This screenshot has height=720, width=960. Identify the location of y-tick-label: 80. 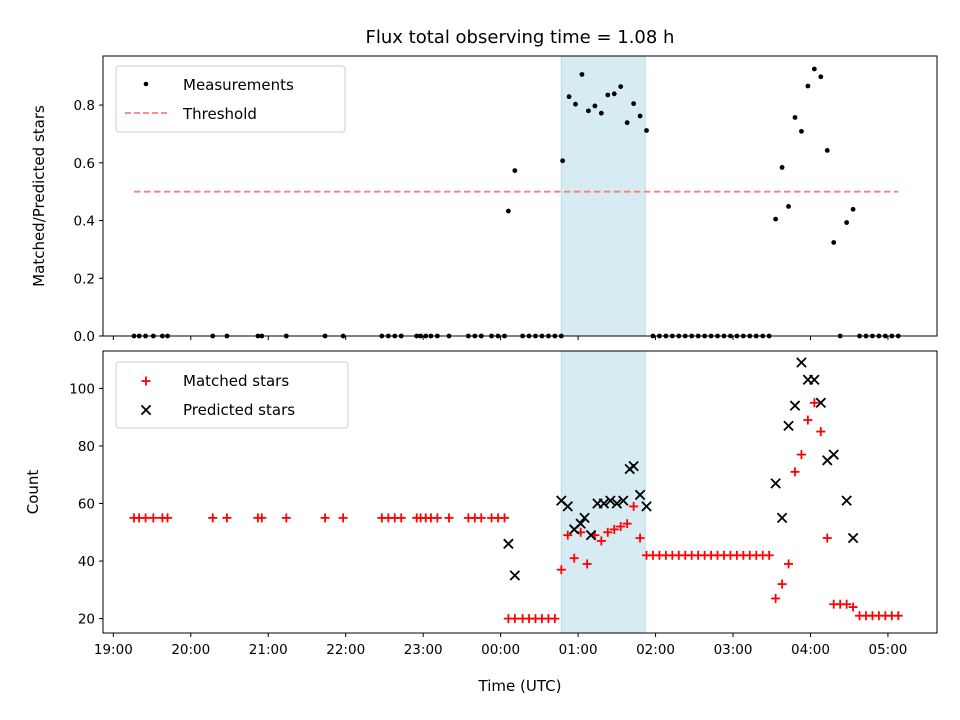
(86, 447).